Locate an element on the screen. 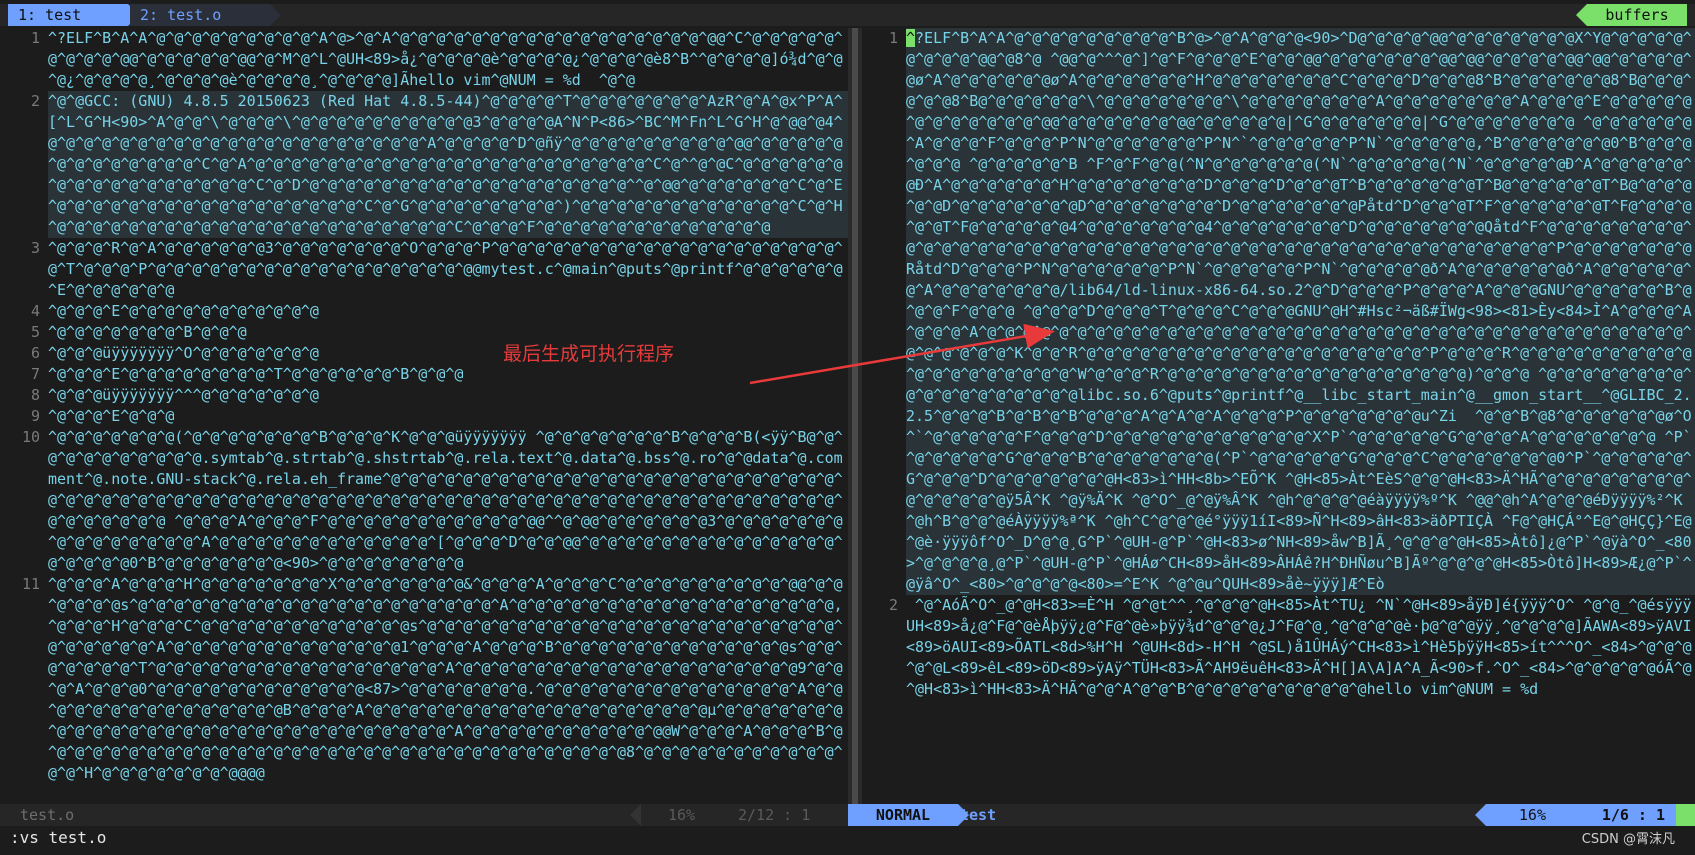  tab-test: 1: test is located at coordinates (68, 15).